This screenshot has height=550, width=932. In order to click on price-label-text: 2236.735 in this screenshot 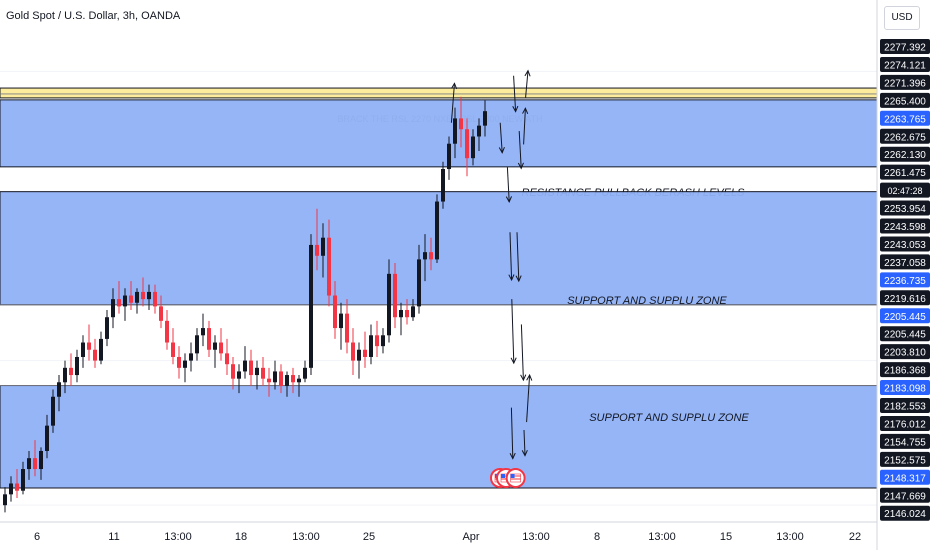, I will do `click(905, 281)`.